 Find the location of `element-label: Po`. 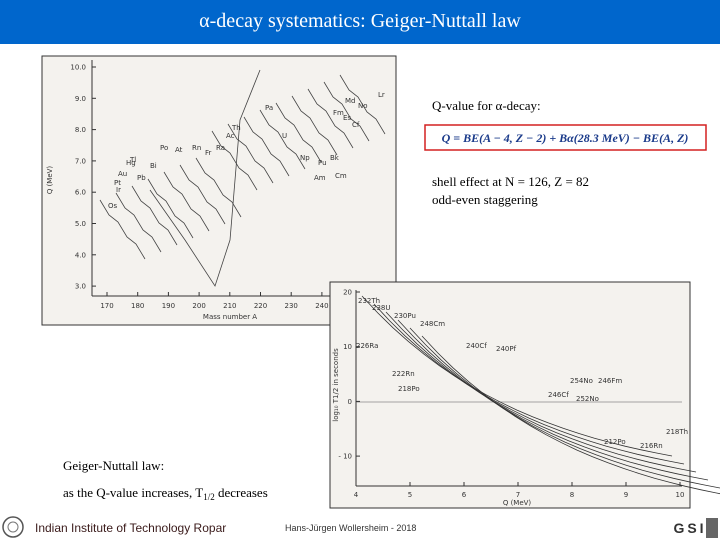

element-label: Po is located at coordinates (164, 148).